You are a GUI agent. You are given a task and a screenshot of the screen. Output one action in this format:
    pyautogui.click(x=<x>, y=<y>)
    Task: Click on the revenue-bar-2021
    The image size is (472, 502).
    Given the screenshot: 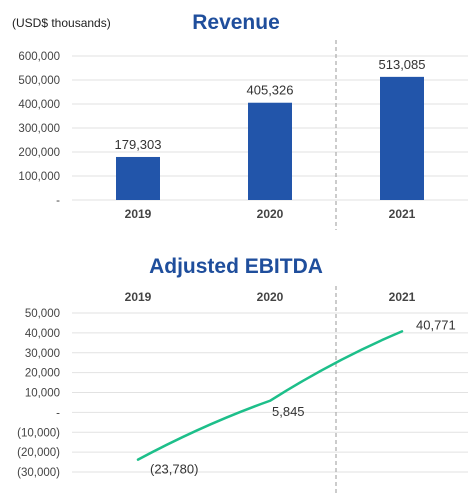 What is the action you would take?
    pyautogui.click(x=402, y=138)
    